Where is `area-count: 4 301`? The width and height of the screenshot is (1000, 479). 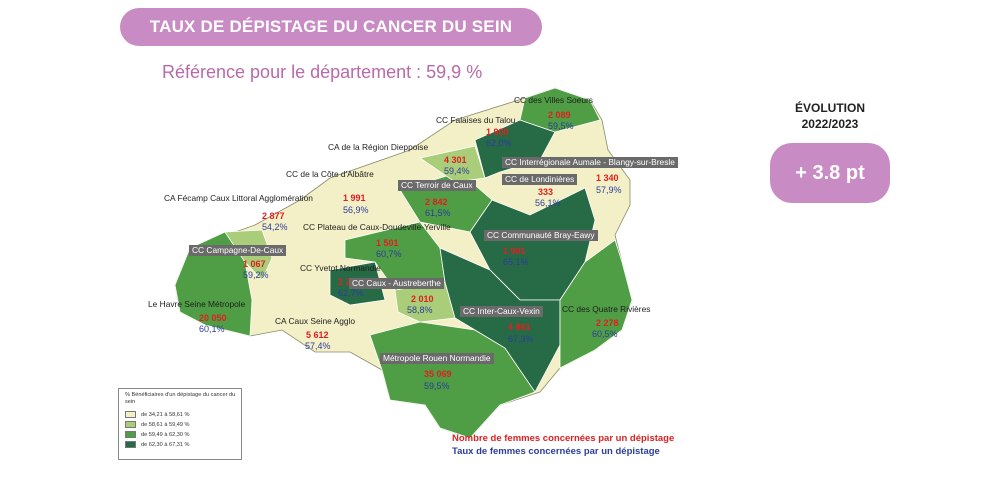
area-count: 4 301 is located at coordinates (455, 160).